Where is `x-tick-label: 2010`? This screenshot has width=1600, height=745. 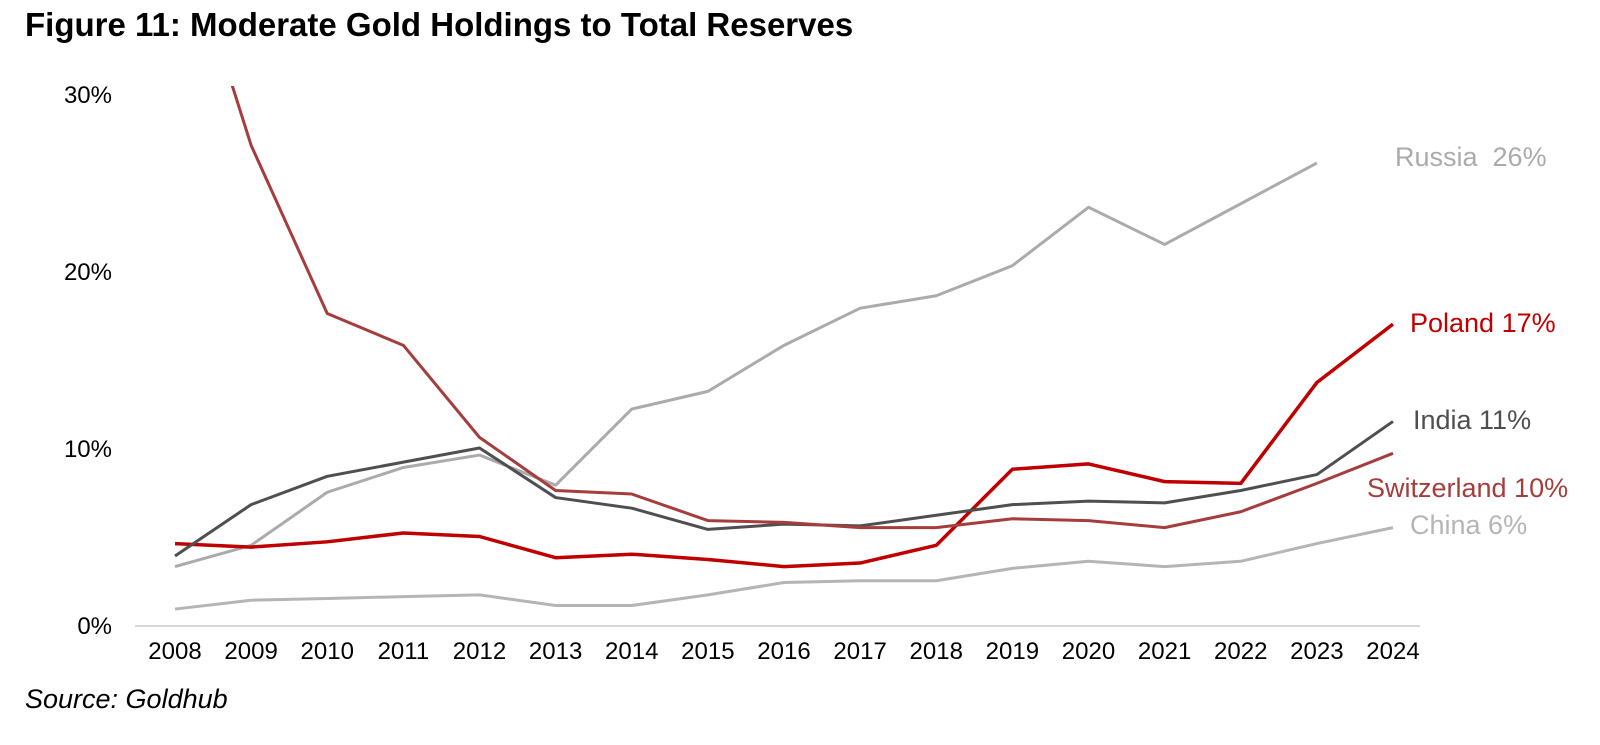
x-tick-label: 2010 is located at coordinates (327, 651).